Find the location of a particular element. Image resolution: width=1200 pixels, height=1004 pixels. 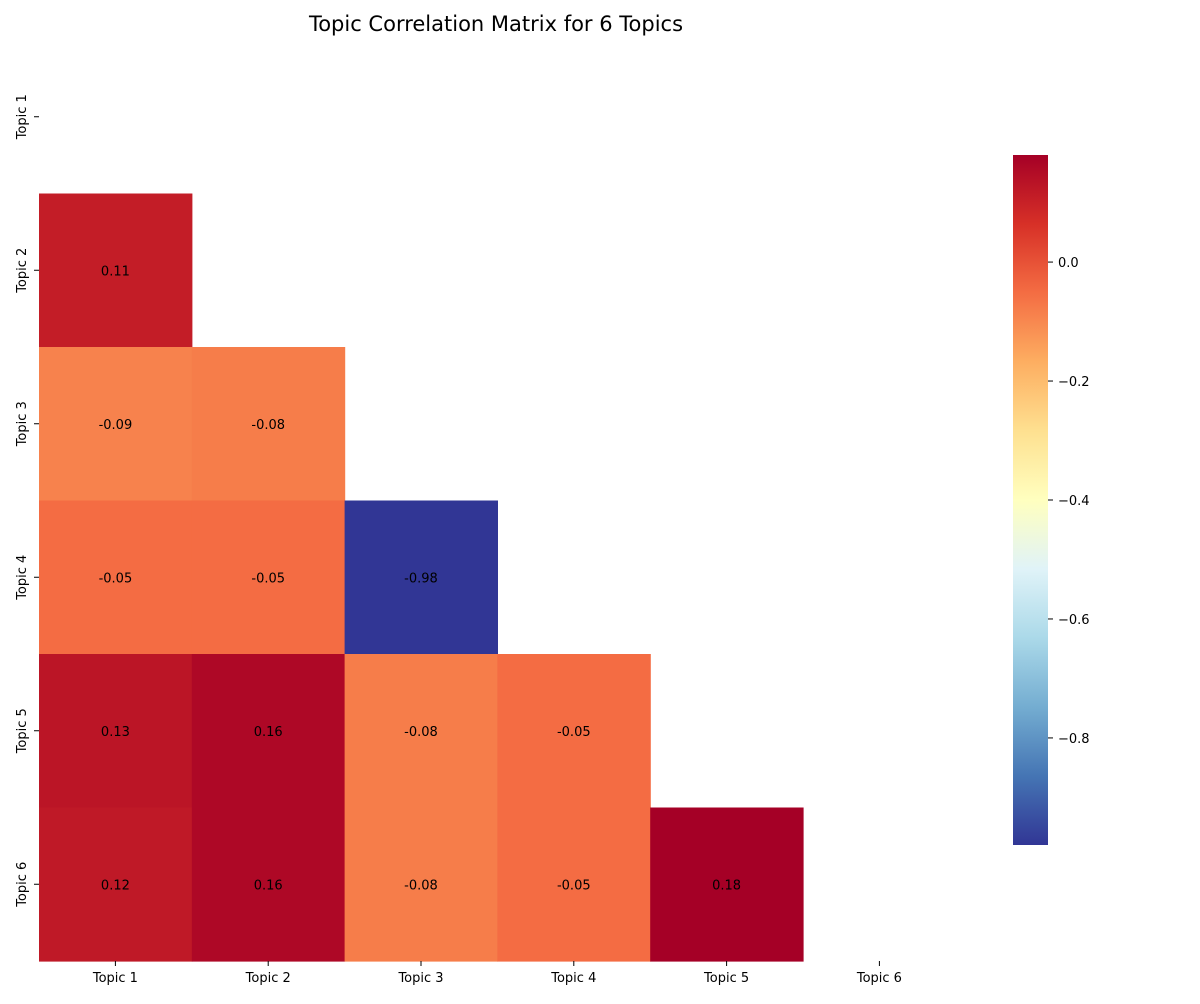

x-tick-label: Topic 6 is located at coordinates (879, 978).